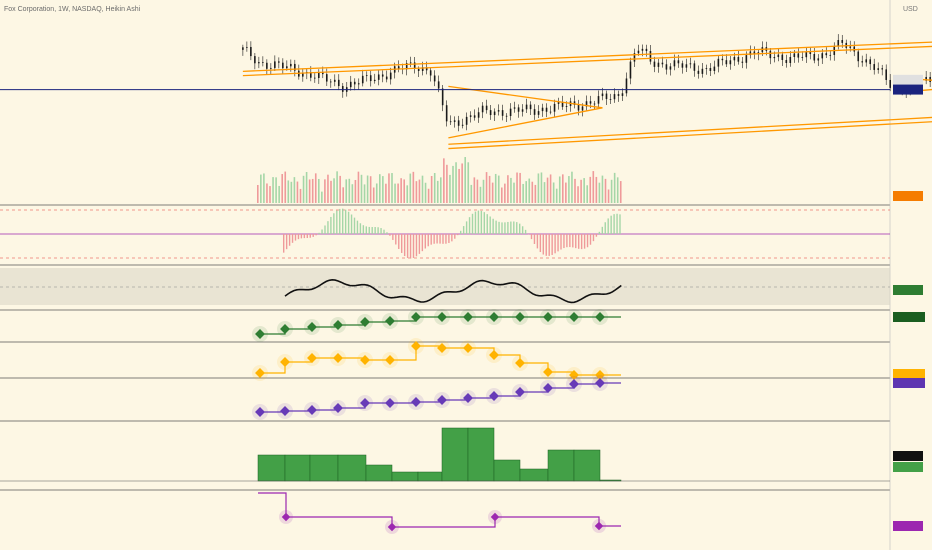 The height and width of the screenshot is (550, 932). Describe the element at coordinates (908, 196) in the screenshot. I see `volume-badge` at that location.